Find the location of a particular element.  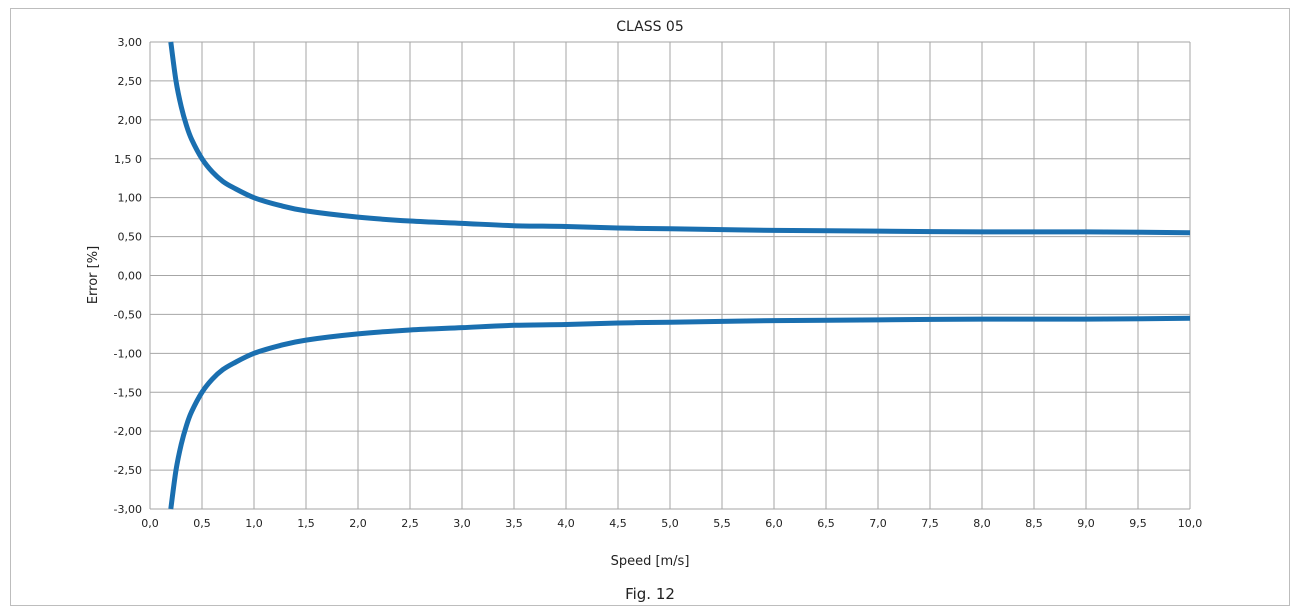

y-tick-label: 2,50 is located at coordinates (130, 81).